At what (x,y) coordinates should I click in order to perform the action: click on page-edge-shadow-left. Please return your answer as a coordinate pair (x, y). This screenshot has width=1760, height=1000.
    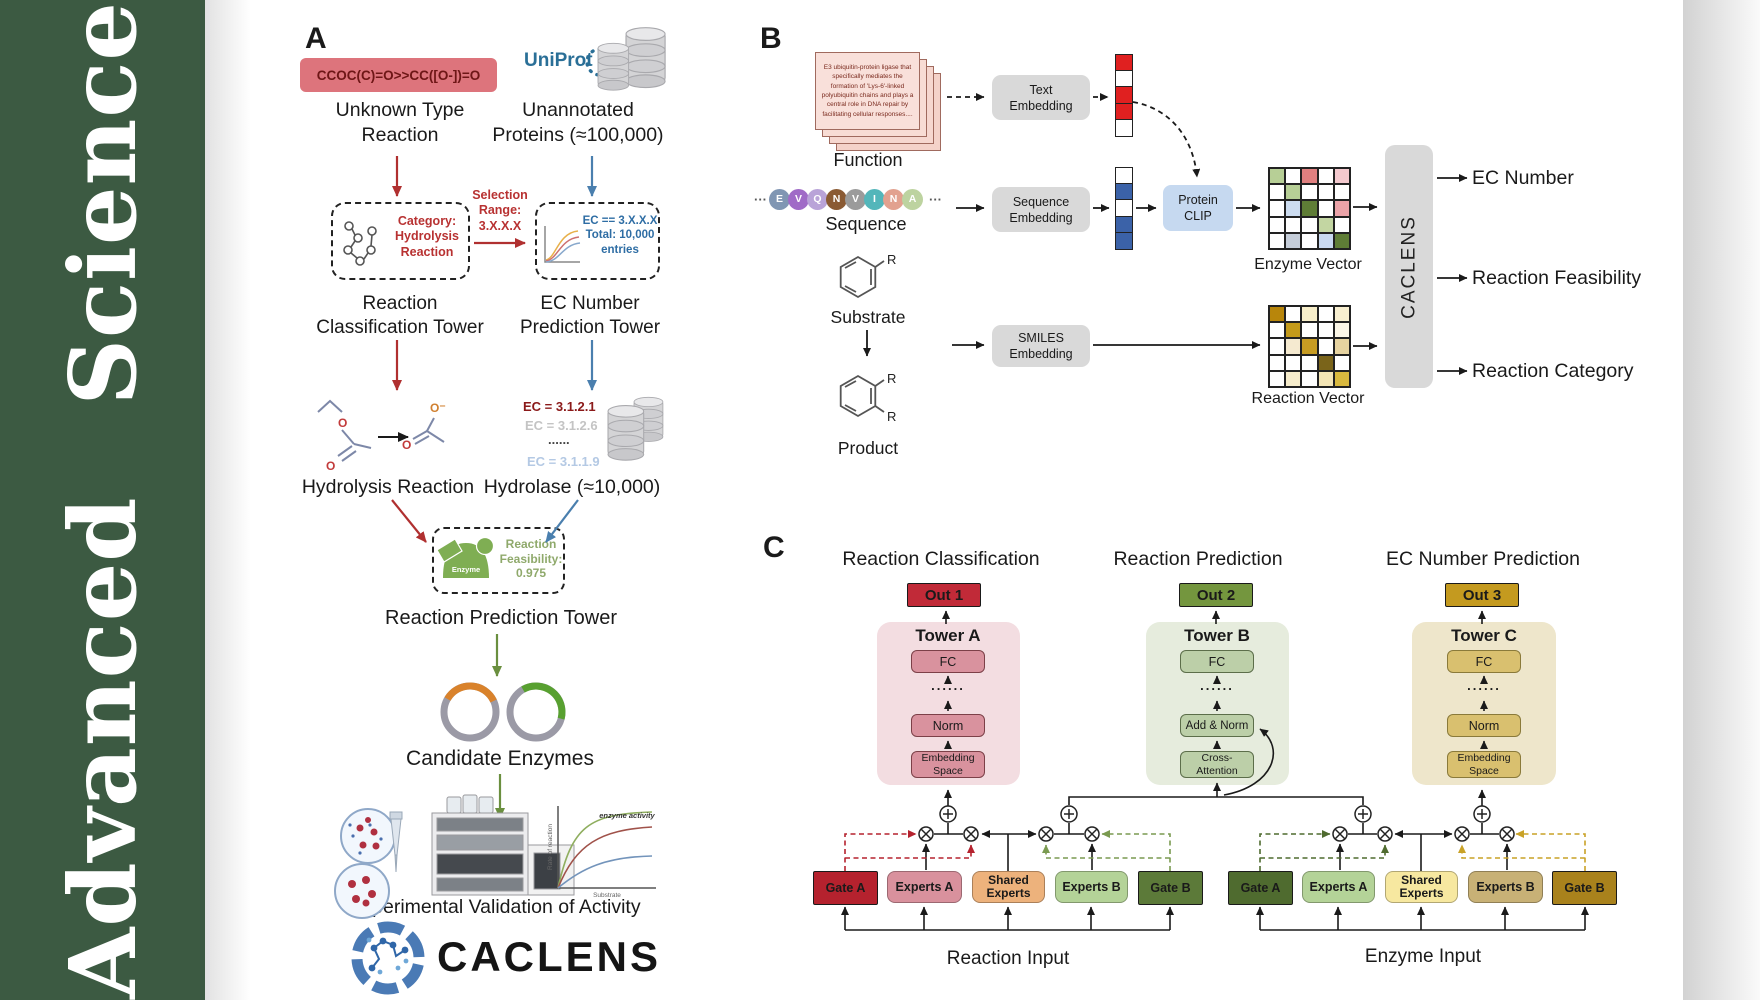
    Looking at the image, I should click on (228, 500).